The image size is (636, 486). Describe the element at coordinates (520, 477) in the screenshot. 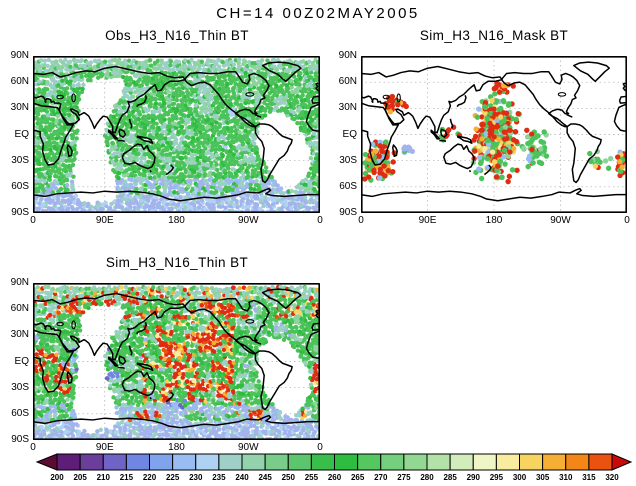

I see `colorbar-tick-label: 300` at that location.